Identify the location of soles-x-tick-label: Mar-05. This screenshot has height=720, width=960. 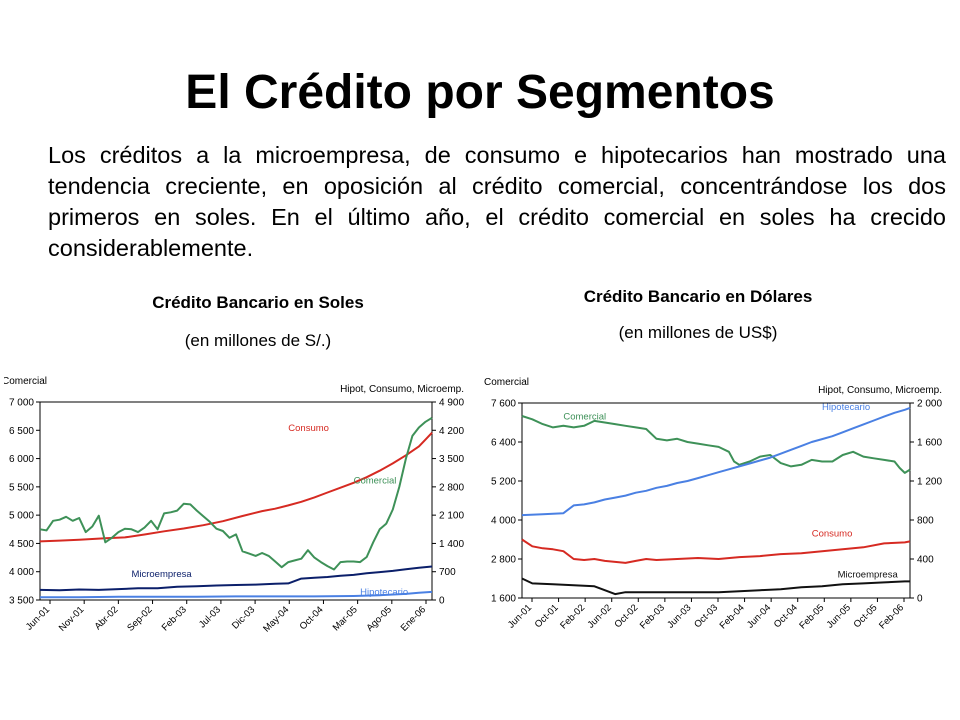
(345, 618).